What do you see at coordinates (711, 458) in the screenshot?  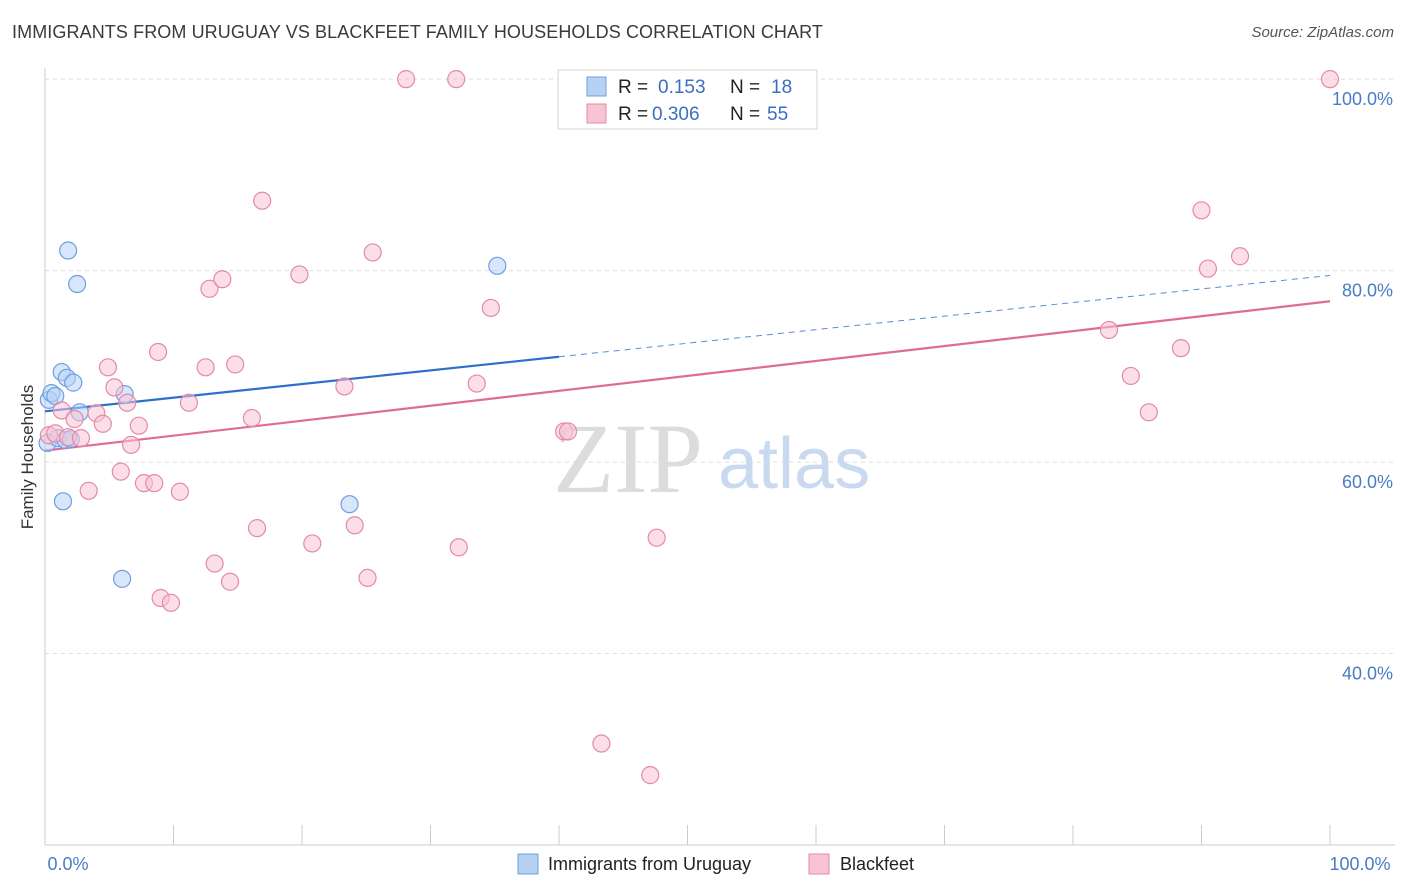 I see `watermark: ZIP atlas` at bounding box center [711, 458].